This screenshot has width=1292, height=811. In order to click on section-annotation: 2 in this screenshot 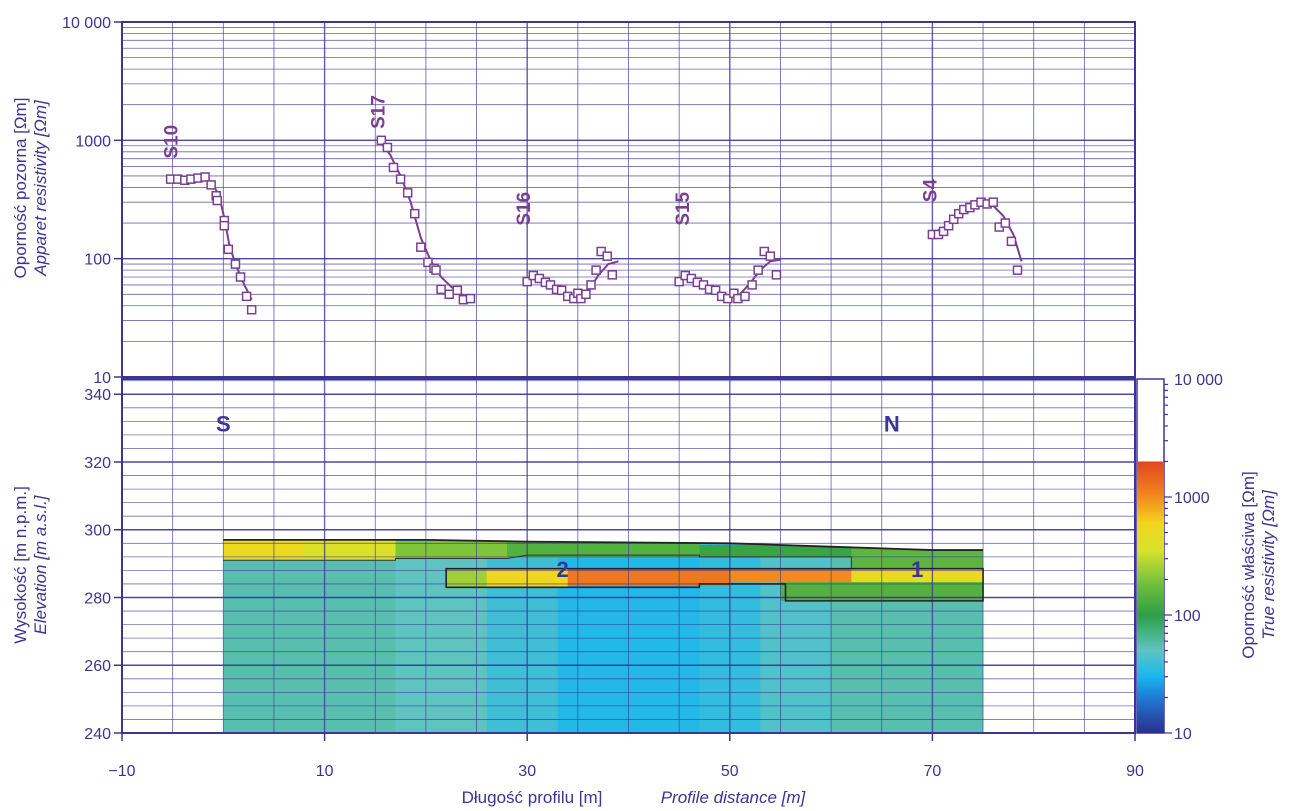, I will do `click(563, 569)`.